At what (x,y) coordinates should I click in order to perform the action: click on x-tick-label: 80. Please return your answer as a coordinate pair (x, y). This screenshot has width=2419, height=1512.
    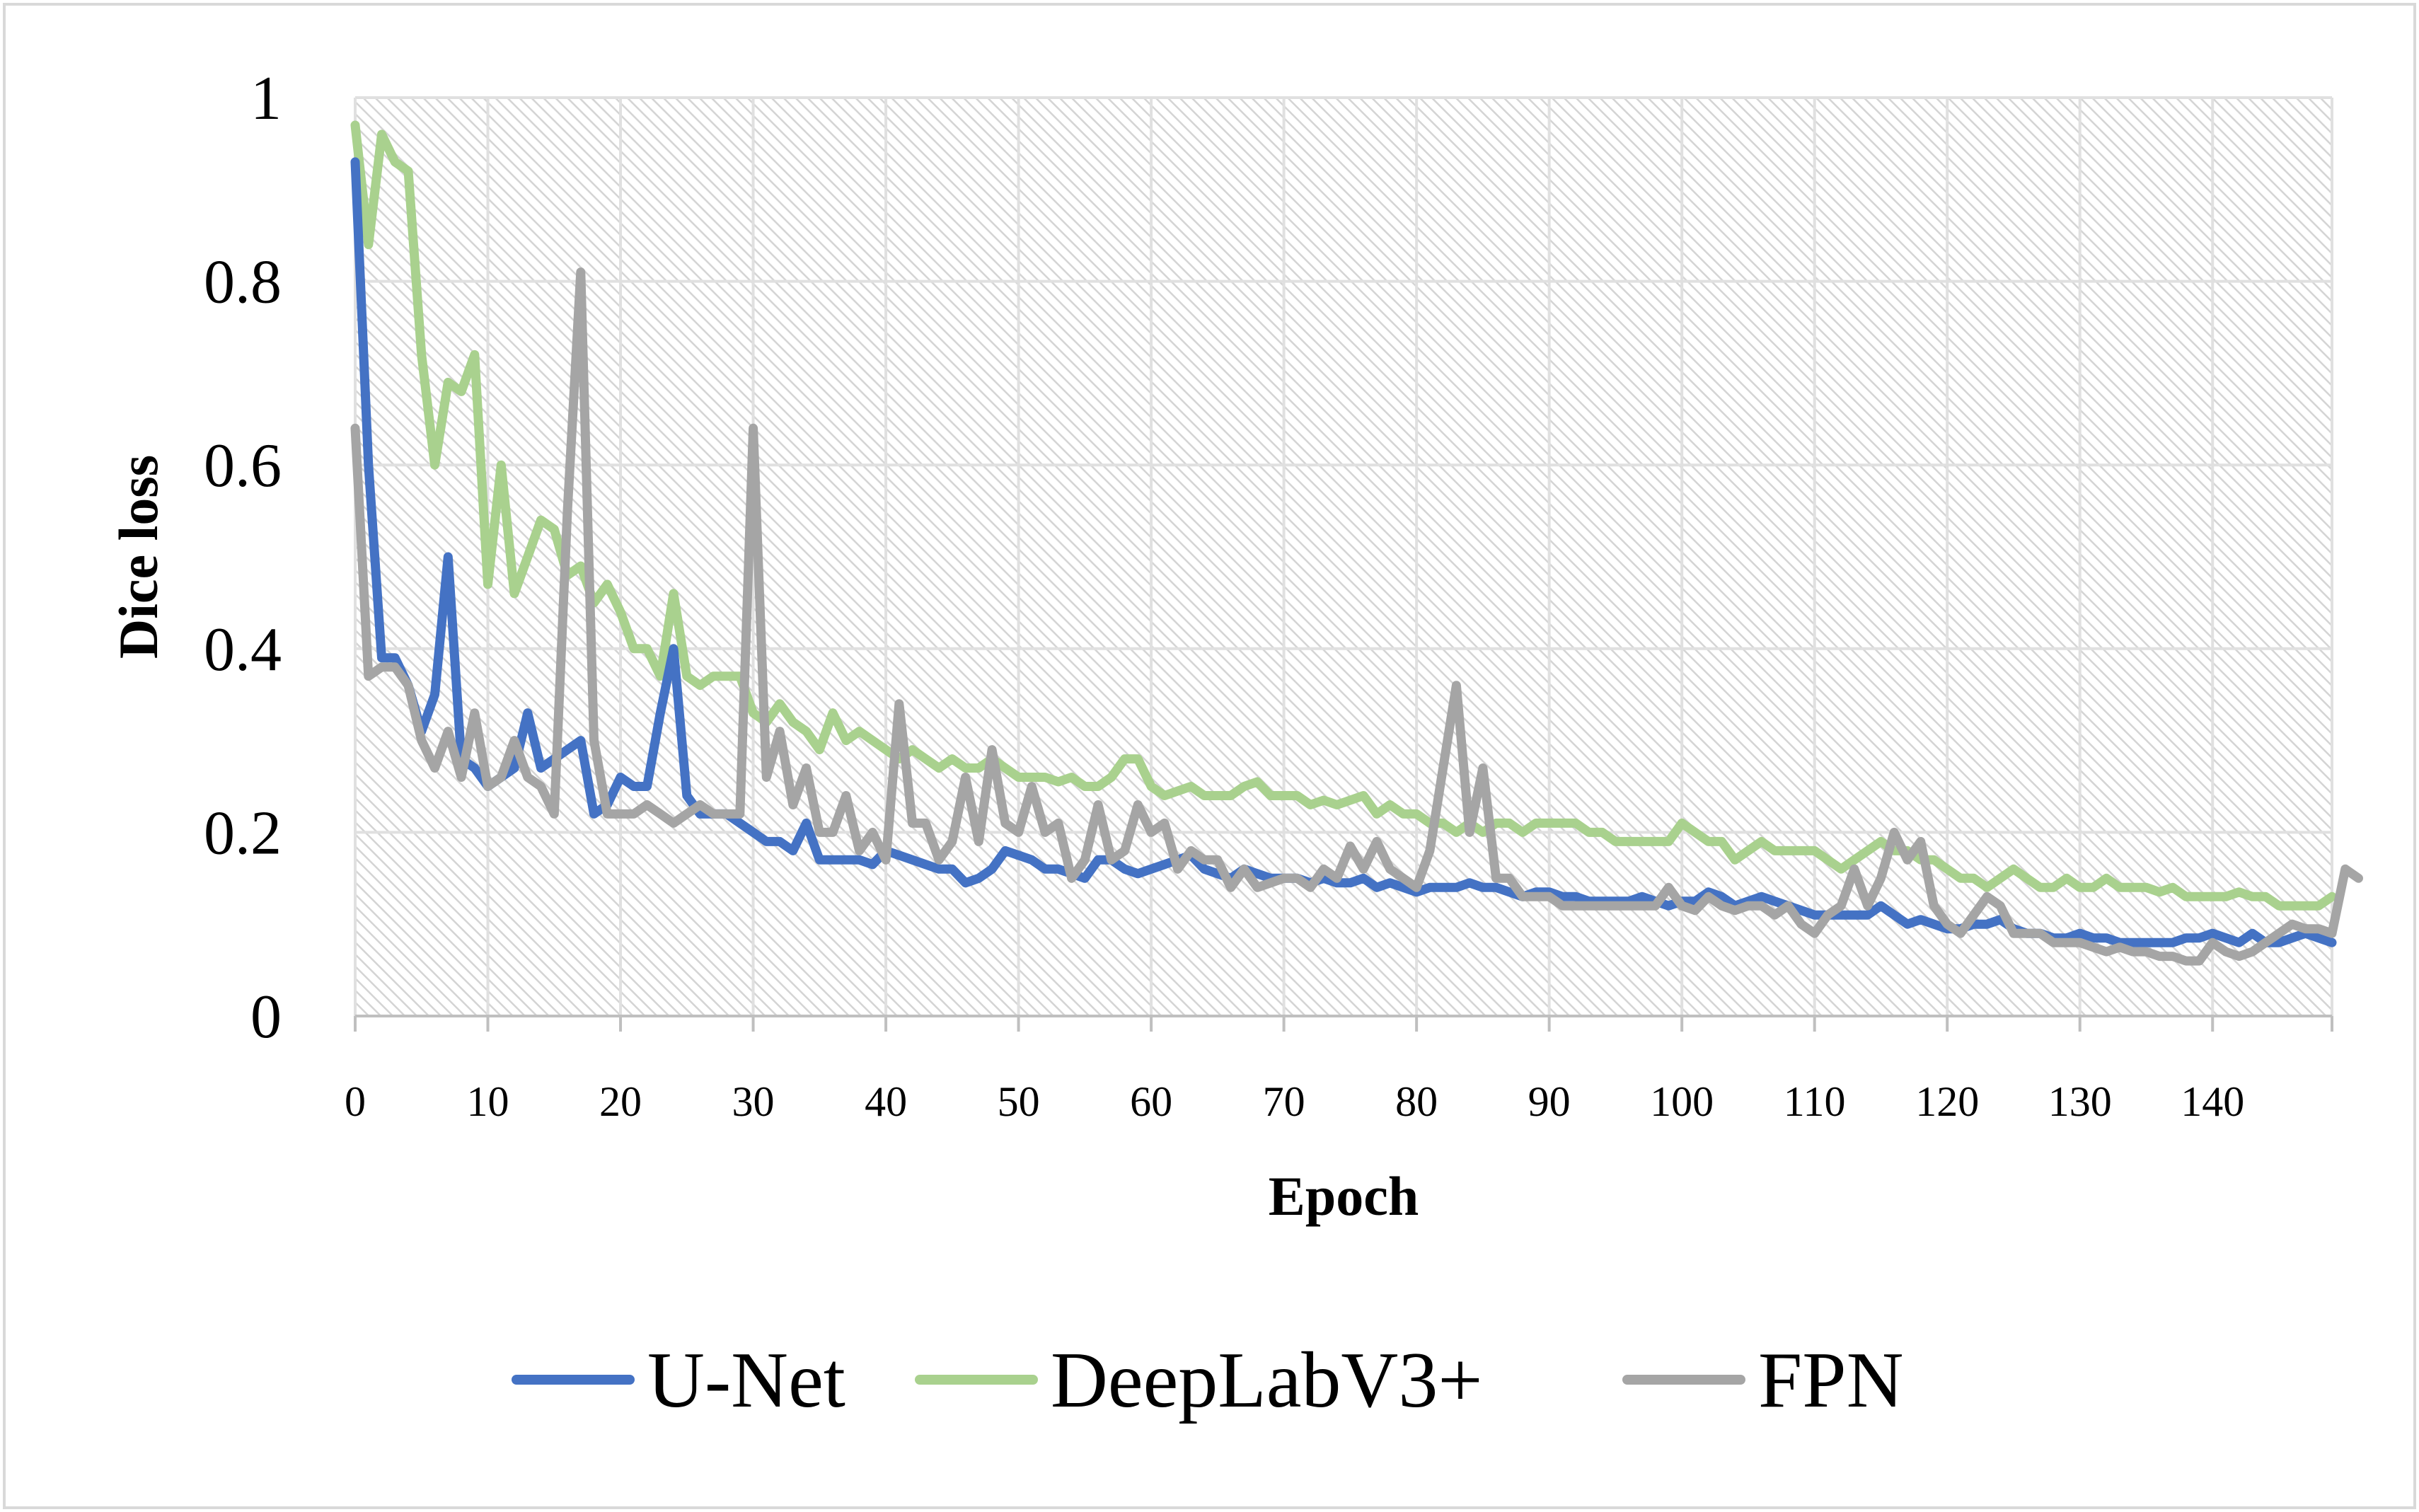
    Looking at the image, I should click on (1416, 1101).